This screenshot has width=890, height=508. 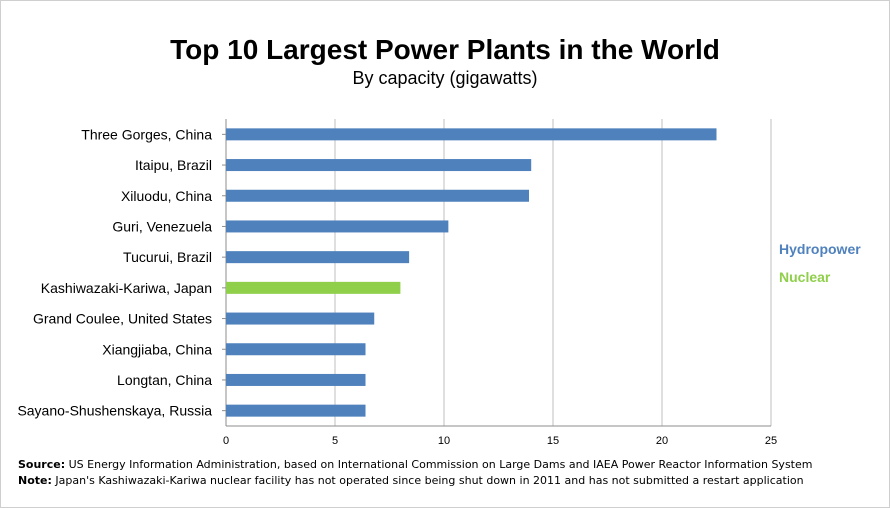 I want to click on category-label: Sayano-Shushenskaya, Russia, so click(x=114, y=411).